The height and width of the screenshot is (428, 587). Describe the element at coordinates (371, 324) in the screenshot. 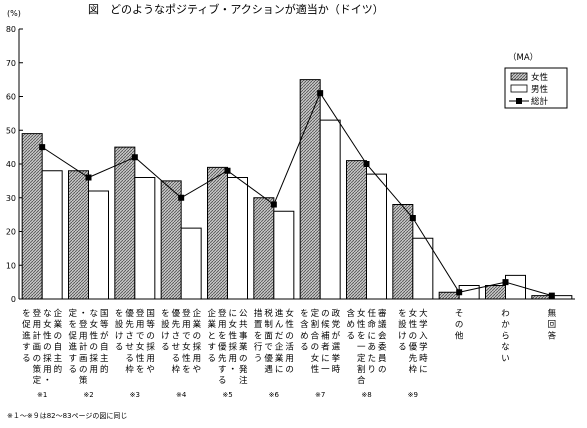

I see `x-label-char: 命` at that location.